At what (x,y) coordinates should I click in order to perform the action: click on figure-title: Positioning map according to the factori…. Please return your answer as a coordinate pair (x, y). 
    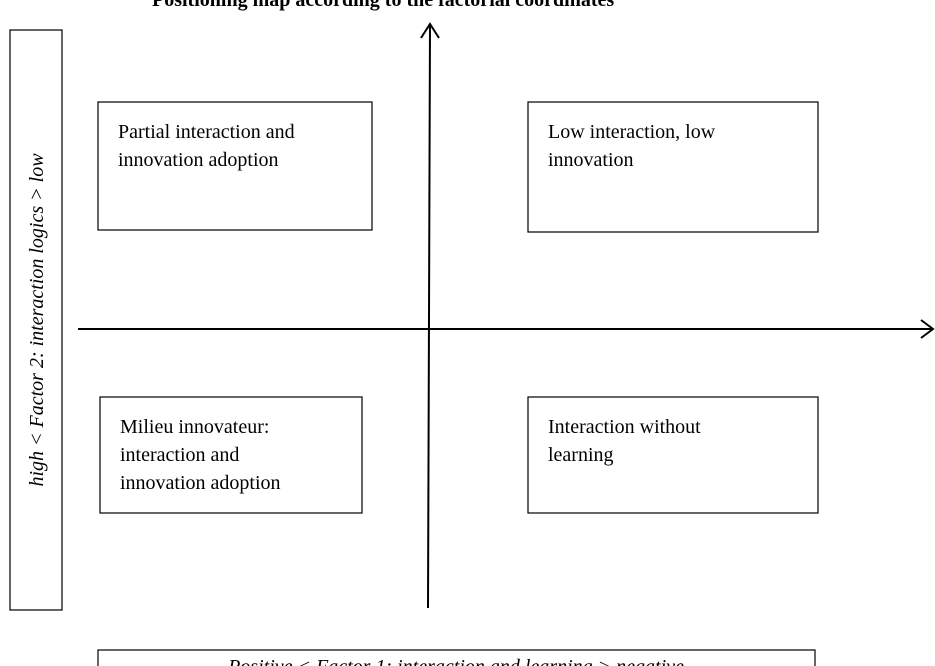
    Looking at the image, I should click on (383, 5).